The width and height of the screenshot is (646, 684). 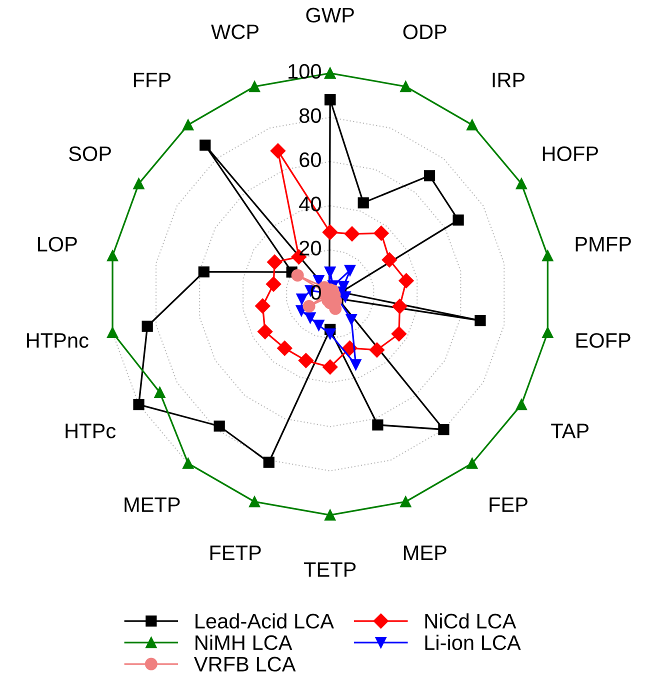 What do you see at coordinates (603, 340) in the screenshot?
I see `spoke-label: EOFP` at bounding box center [603, 340].